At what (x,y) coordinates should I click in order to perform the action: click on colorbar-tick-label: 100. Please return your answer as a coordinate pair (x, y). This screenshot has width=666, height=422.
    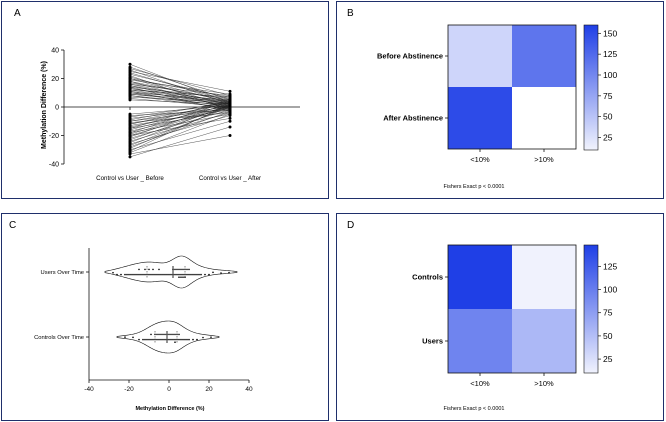
    Looking at the image, I should click on (610, 290).